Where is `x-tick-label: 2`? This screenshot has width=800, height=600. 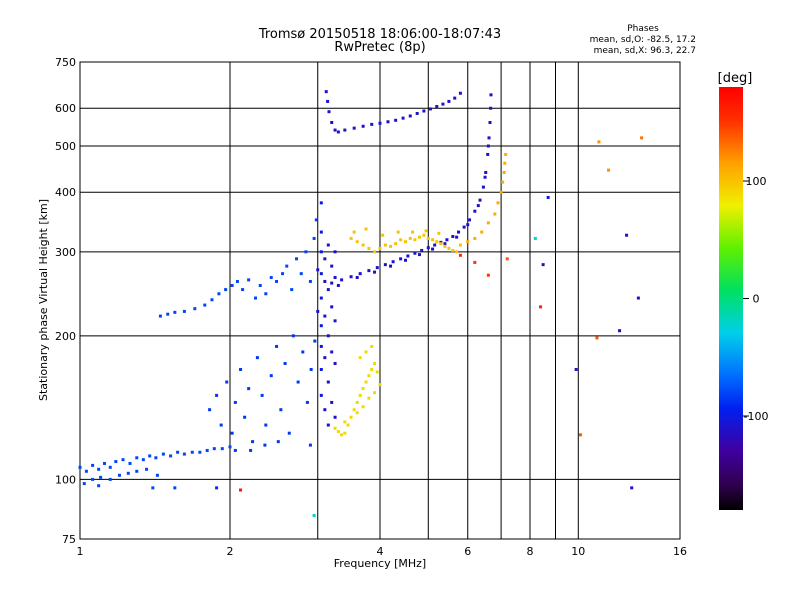 x-tick-label: 2 is located at coordinates (230, 551).